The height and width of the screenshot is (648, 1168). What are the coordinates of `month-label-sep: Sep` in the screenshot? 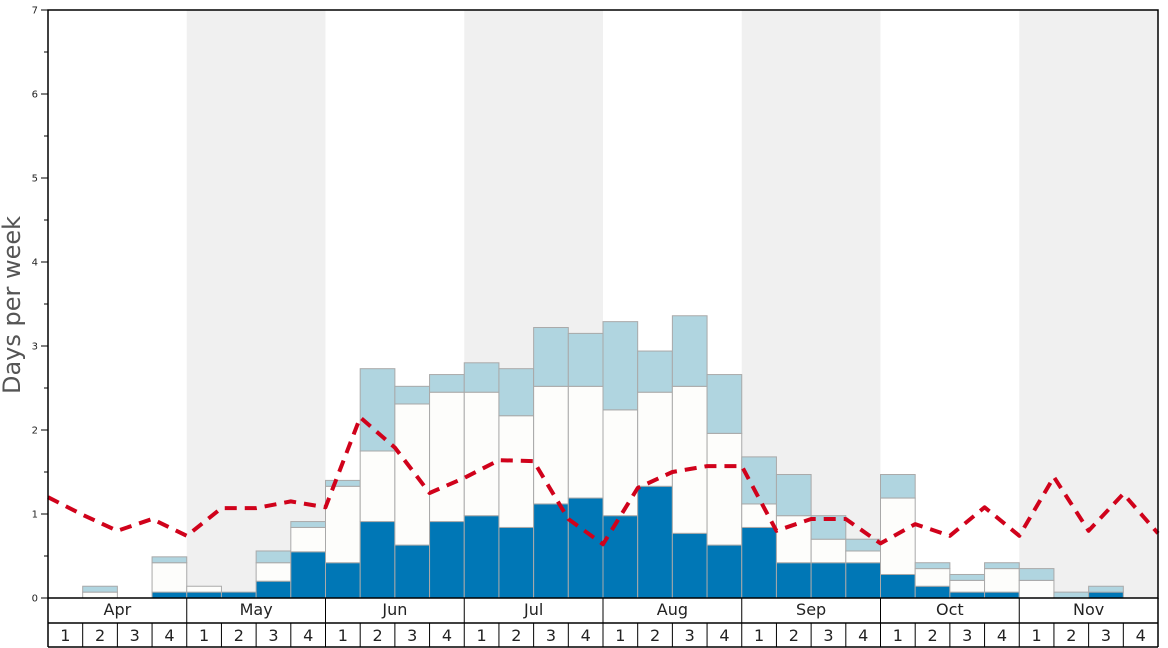 It's located at (811, 609).